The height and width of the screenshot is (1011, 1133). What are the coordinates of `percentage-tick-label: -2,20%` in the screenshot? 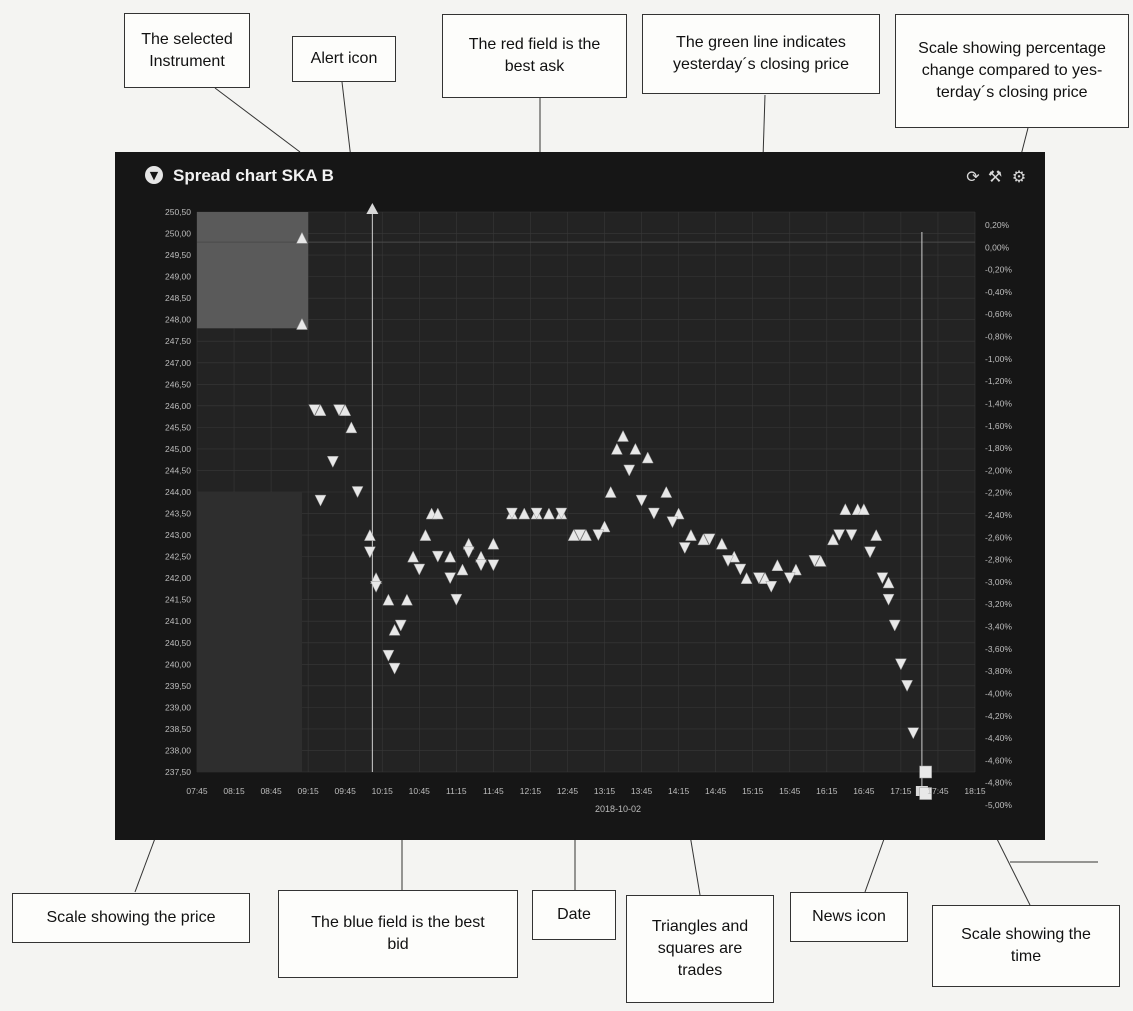 It's located at (998, 493).